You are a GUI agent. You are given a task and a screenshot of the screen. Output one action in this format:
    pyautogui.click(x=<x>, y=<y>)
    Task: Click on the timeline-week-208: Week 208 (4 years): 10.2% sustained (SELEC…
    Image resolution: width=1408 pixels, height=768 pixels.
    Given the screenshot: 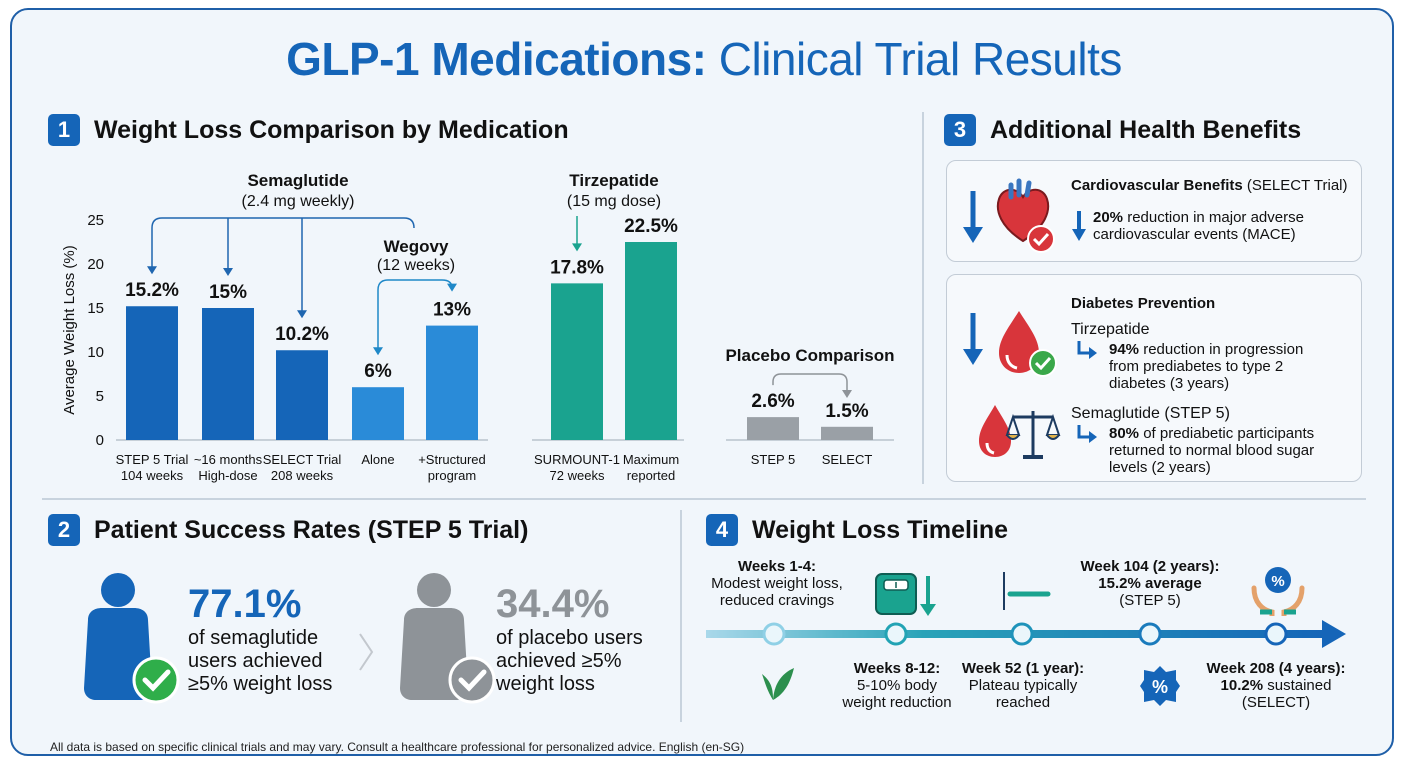 What is the action you would take?
    pyautogui.click(x=1276, y=685)
    